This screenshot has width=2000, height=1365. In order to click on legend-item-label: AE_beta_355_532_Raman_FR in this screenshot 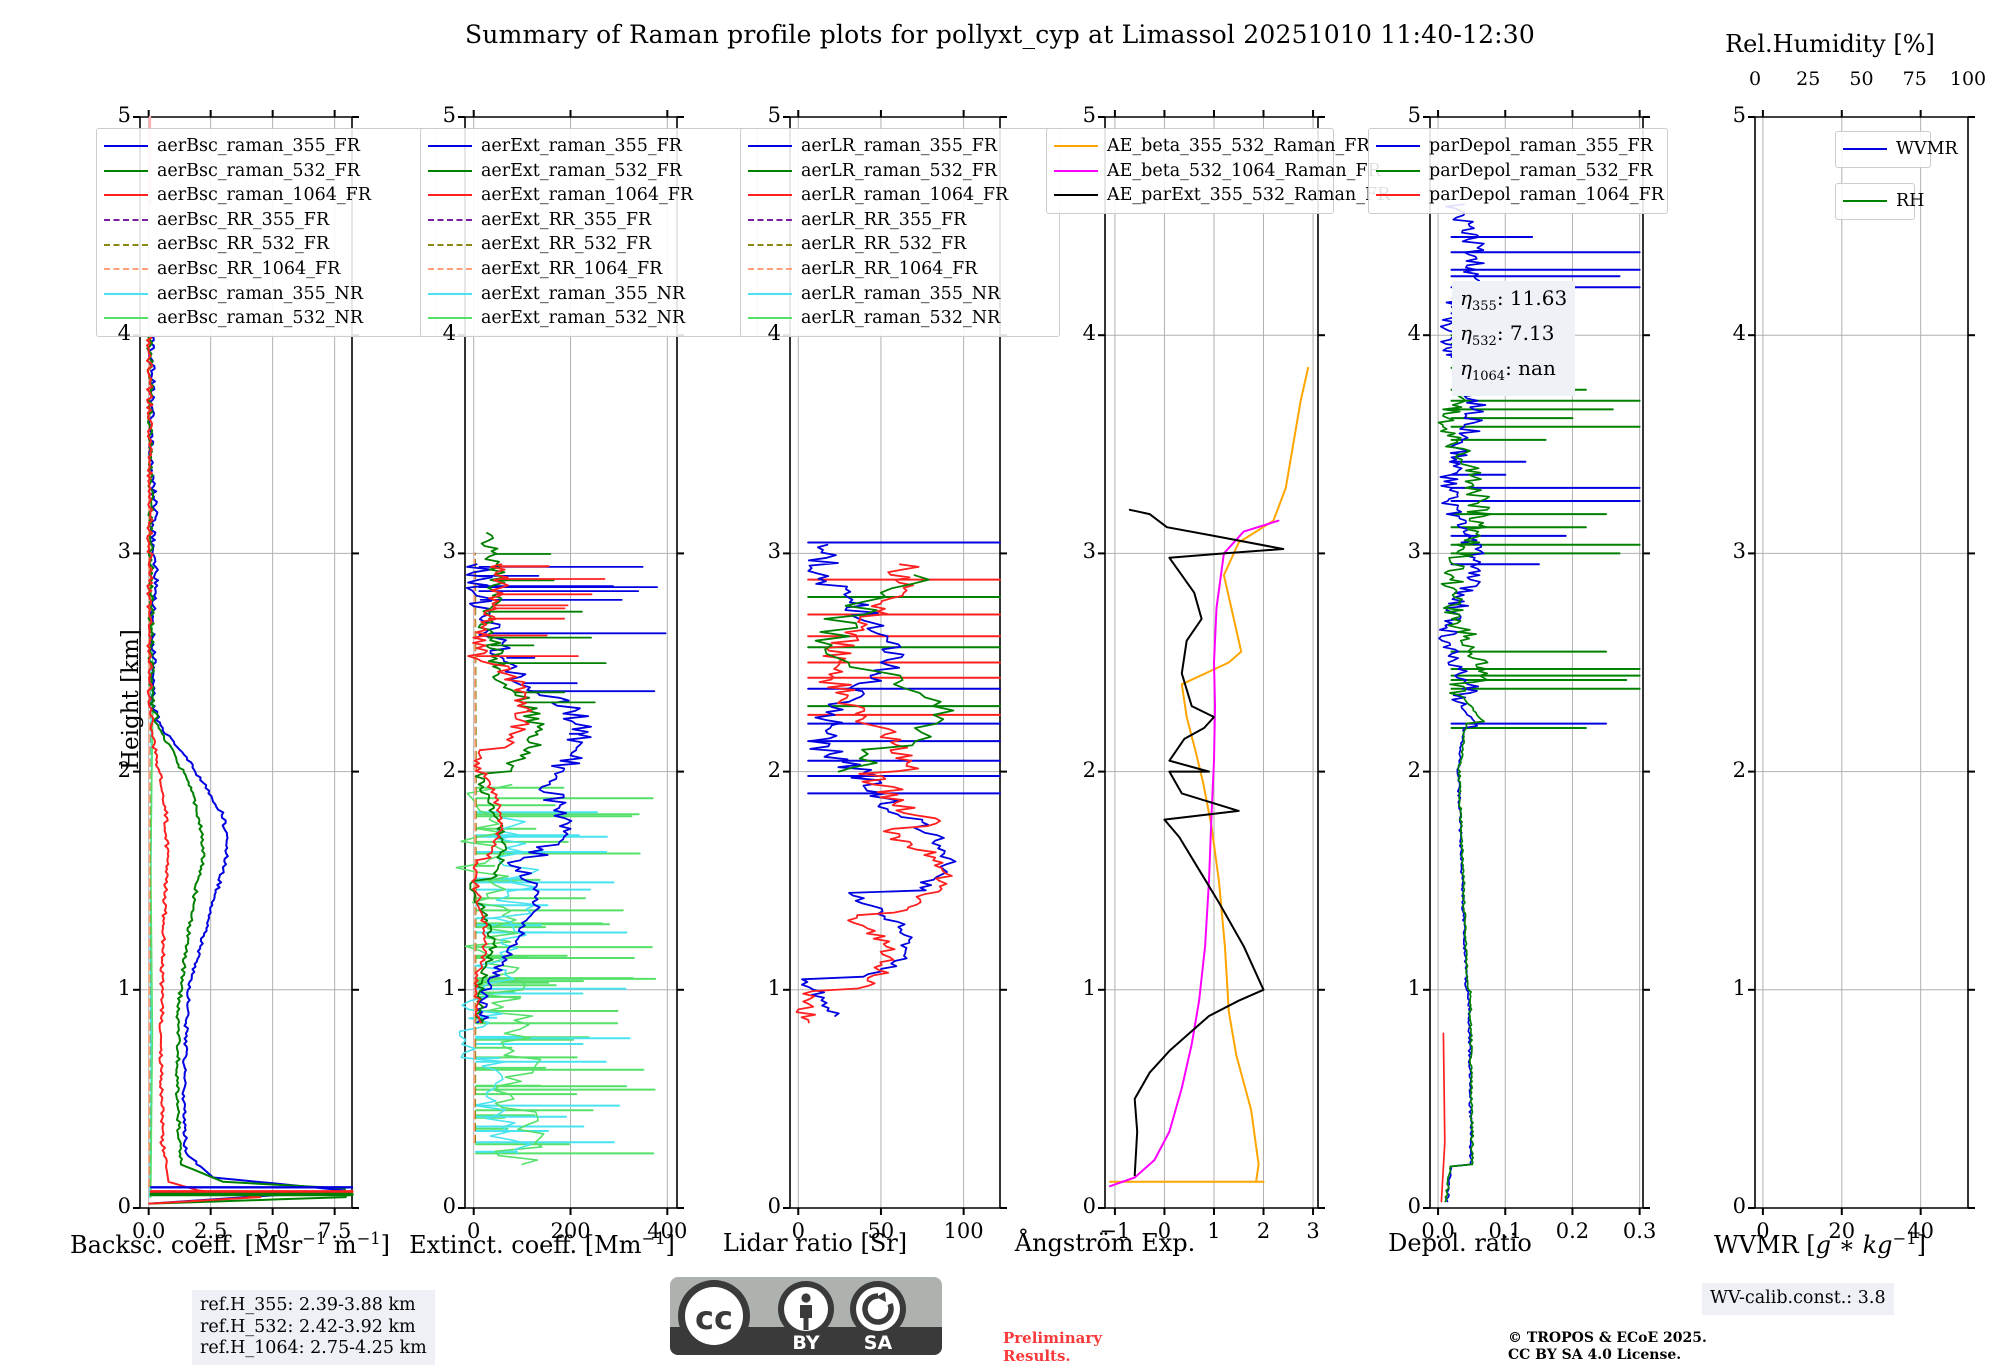, I will do `click(1238, 146)`.